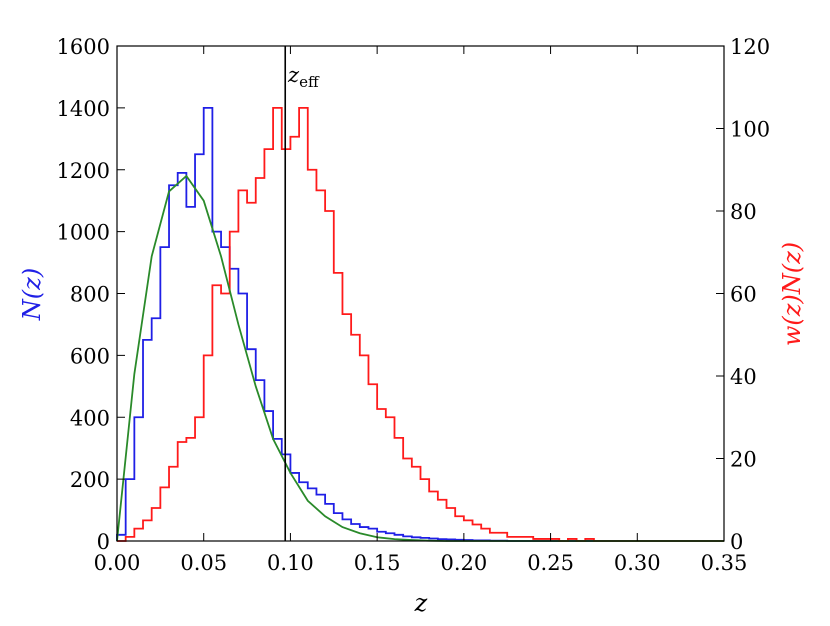 This screenshot has width=830, height=626. I want to click on y-left-tick-label: 800, so click(90, 295).